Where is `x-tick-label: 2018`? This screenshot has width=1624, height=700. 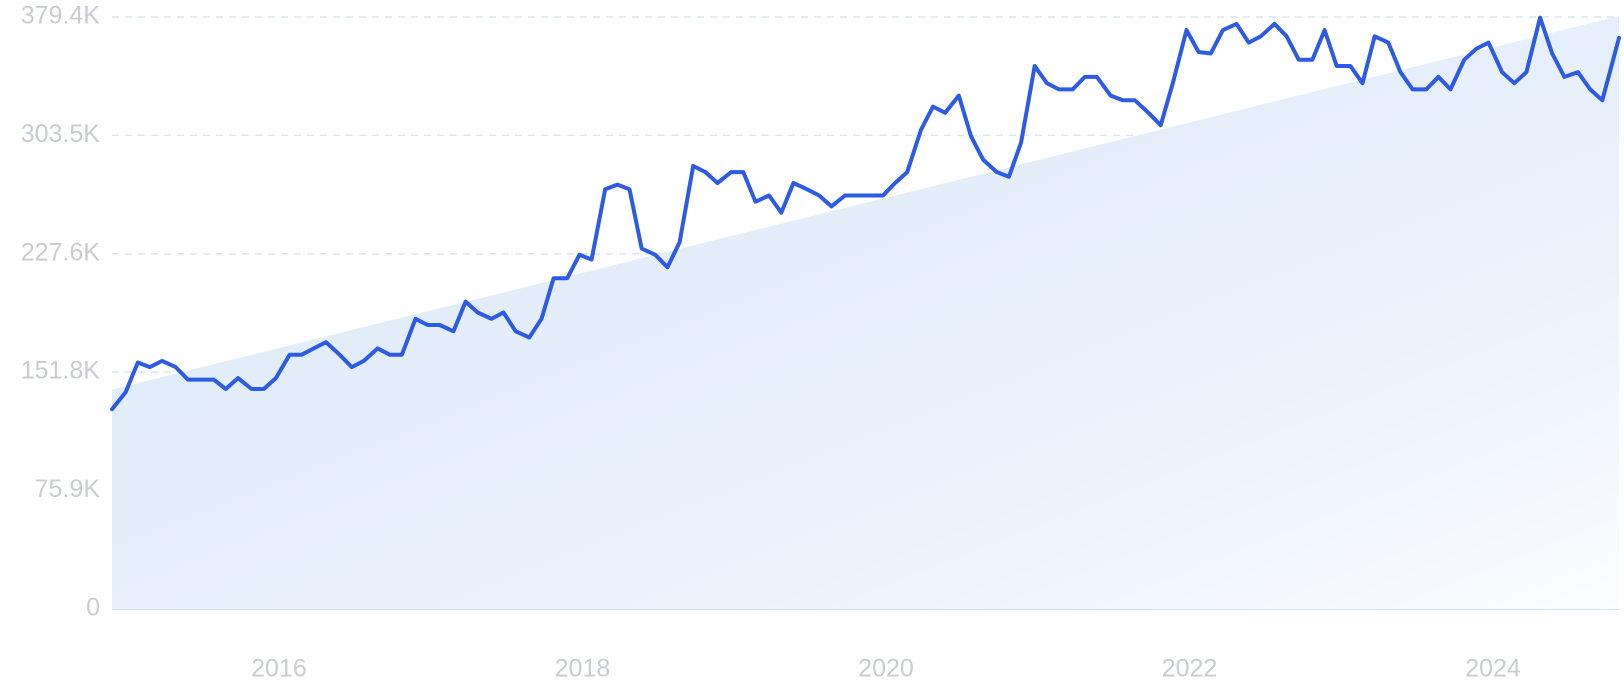
x-tick-label: 2018 is located at coordinates (583, 669).